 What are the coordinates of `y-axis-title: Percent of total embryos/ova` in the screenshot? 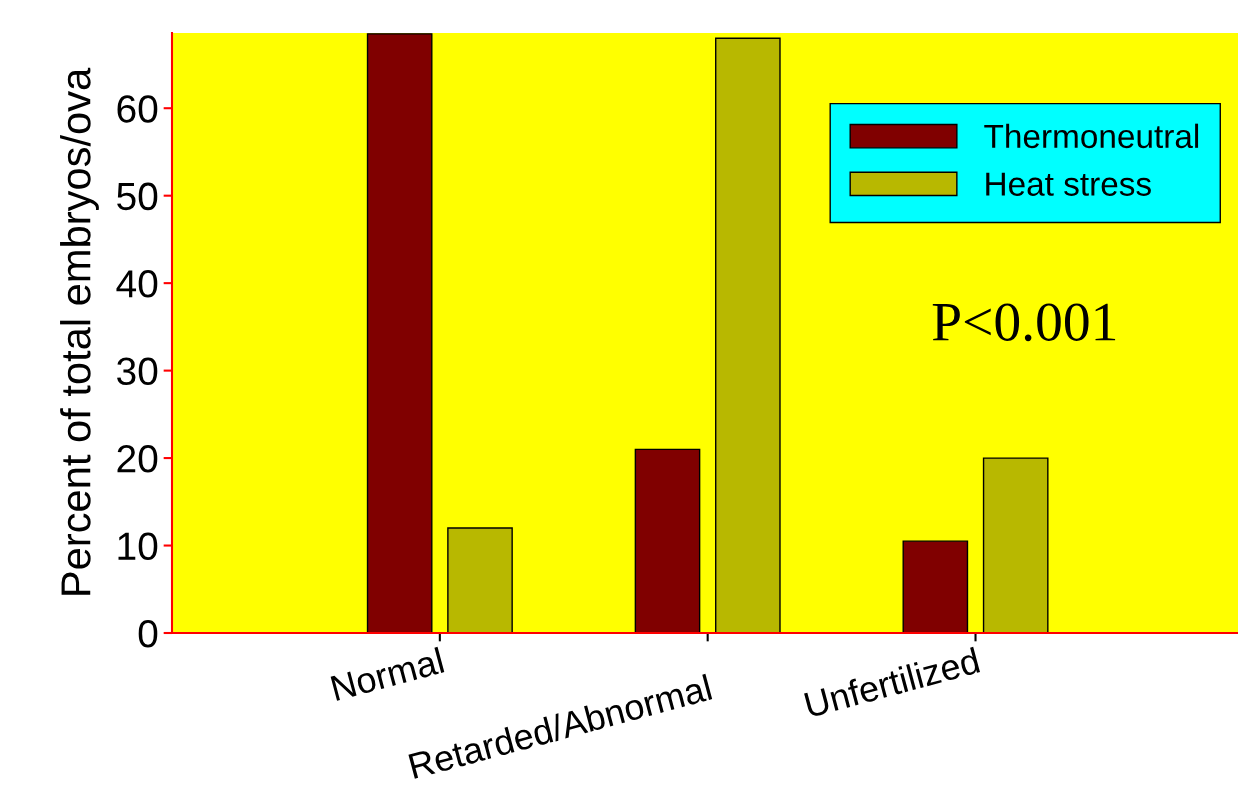 It's located at (79, 331).